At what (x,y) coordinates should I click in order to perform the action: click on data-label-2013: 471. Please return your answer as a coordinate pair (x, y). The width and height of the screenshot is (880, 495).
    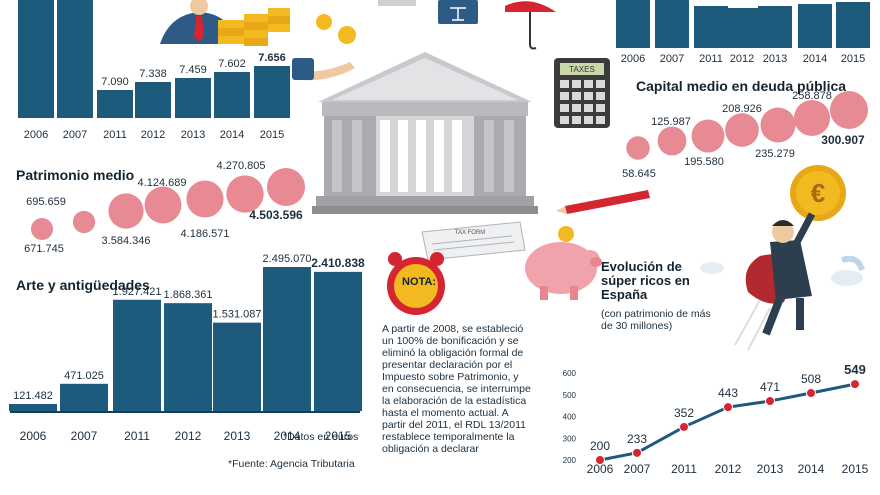
    Looking at the image, I should click on (770, 387).